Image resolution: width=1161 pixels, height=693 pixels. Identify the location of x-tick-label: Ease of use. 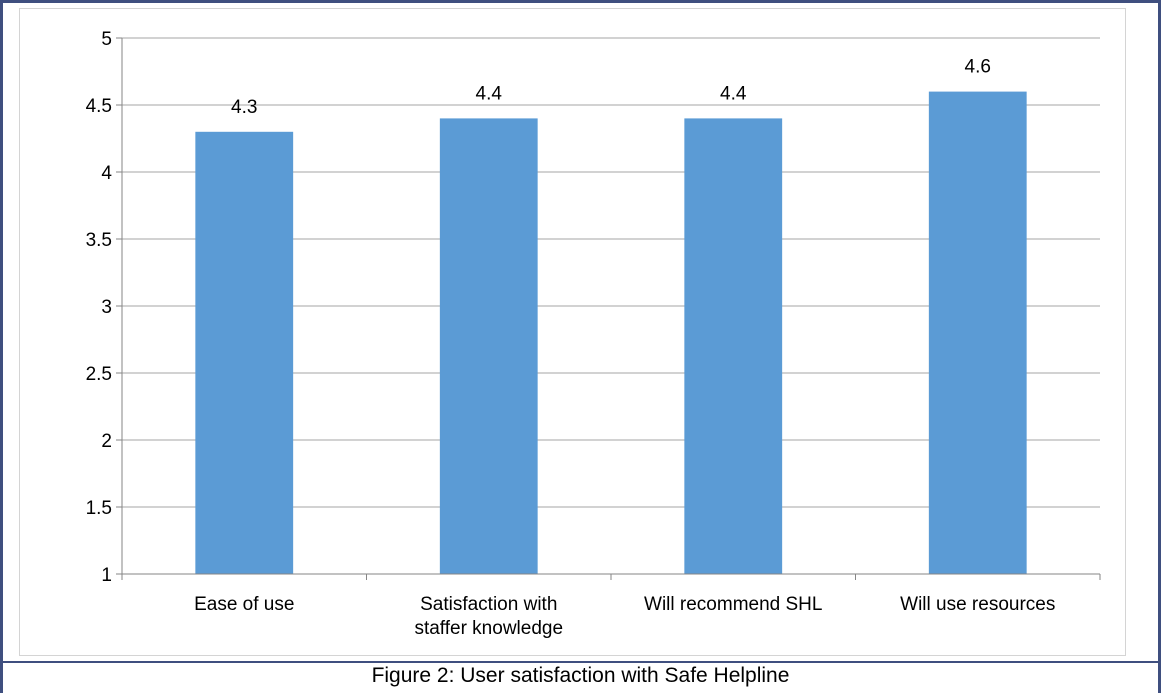
(244, 604).